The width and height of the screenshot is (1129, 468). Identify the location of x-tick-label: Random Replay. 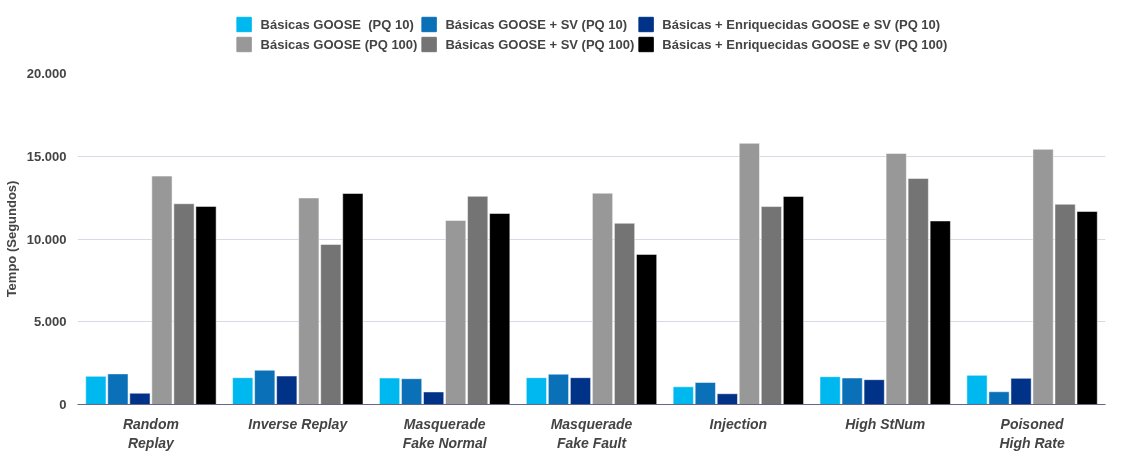
(150, 433).